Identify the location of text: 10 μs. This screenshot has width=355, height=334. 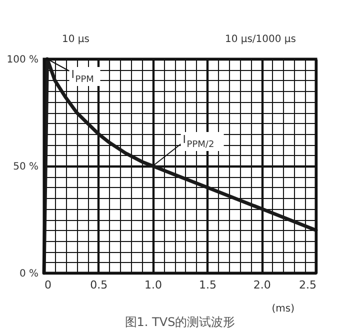
(76, 39).